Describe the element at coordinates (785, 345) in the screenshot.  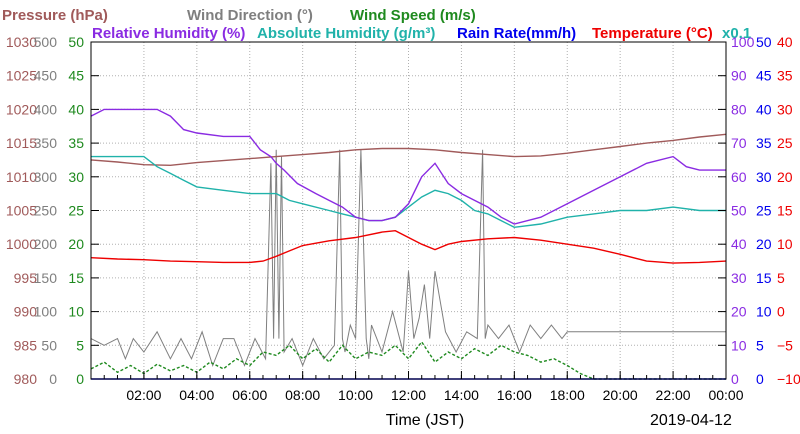
I see `y-tick-label-temp: −5` at that location.